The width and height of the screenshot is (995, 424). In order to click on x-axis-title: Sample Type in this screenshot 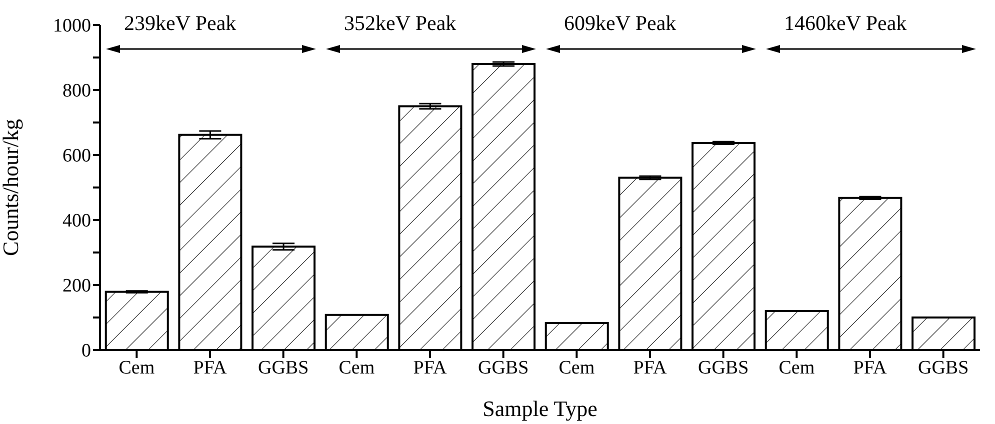, I will do `click(540, 408)`.